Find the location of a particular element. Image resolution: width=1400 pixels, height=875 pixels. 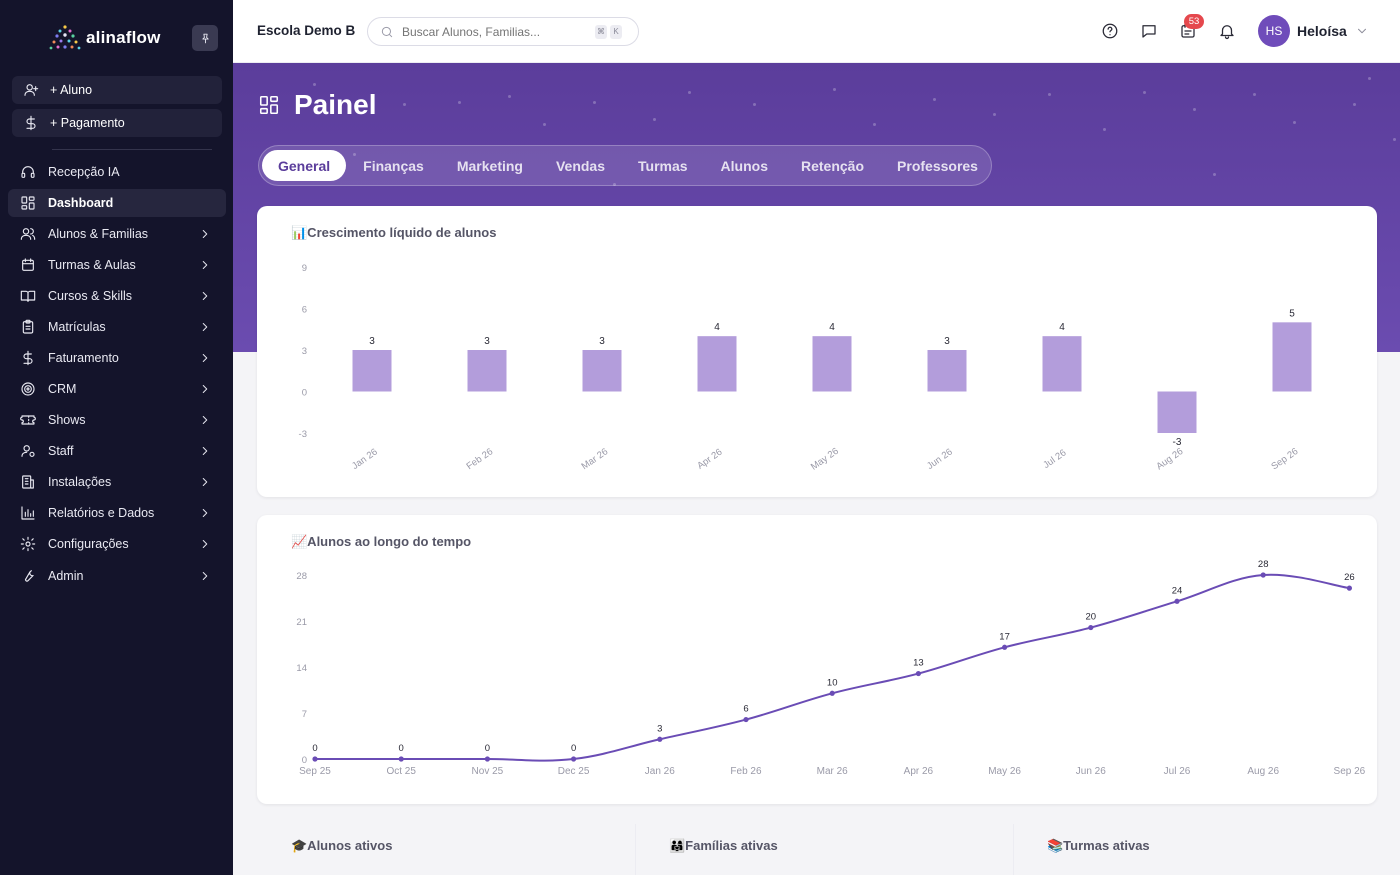

sidebar-item-recep-o-ia: Recepção IA is located at coordinates (117, 172).